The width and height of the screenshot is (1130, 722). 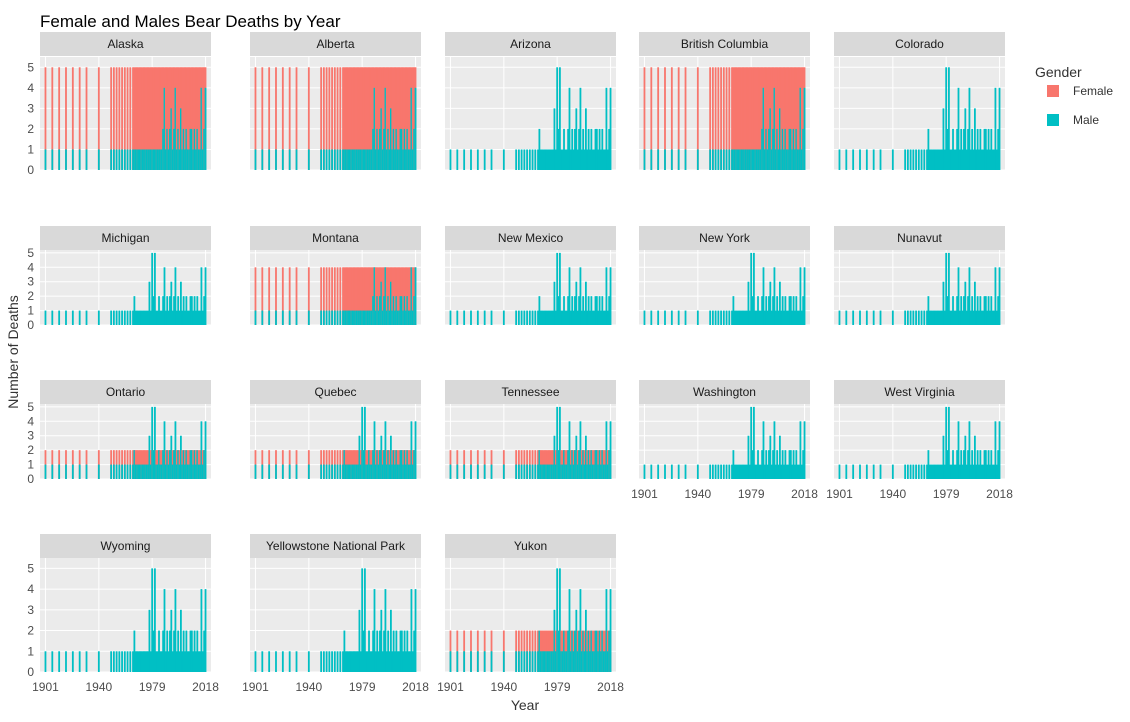 I want to click on x-tick-label: 1940, so click(x=697, y=494).